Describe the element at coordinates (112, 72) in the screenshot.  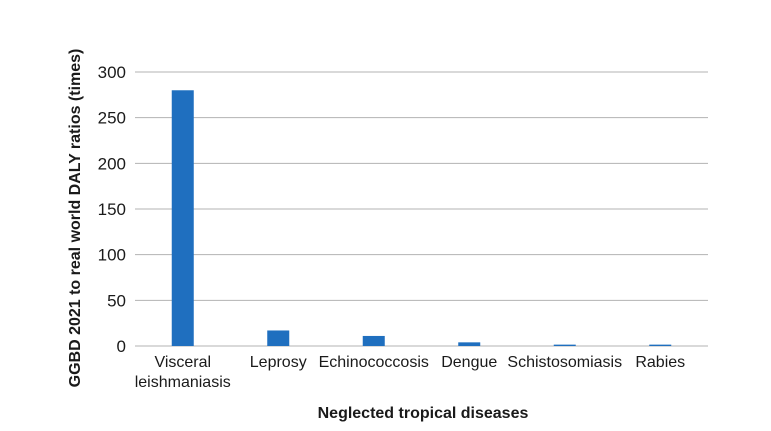
I see `y-tick-label: 300` at that location.